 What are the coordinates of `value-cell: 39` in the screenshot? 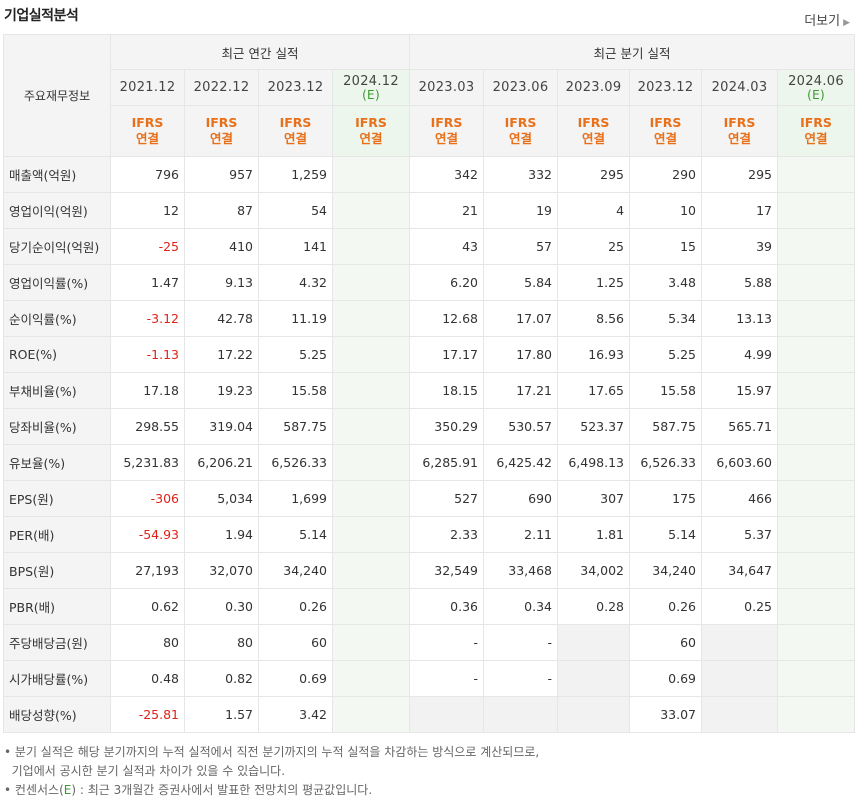 It's located at (740, 246).